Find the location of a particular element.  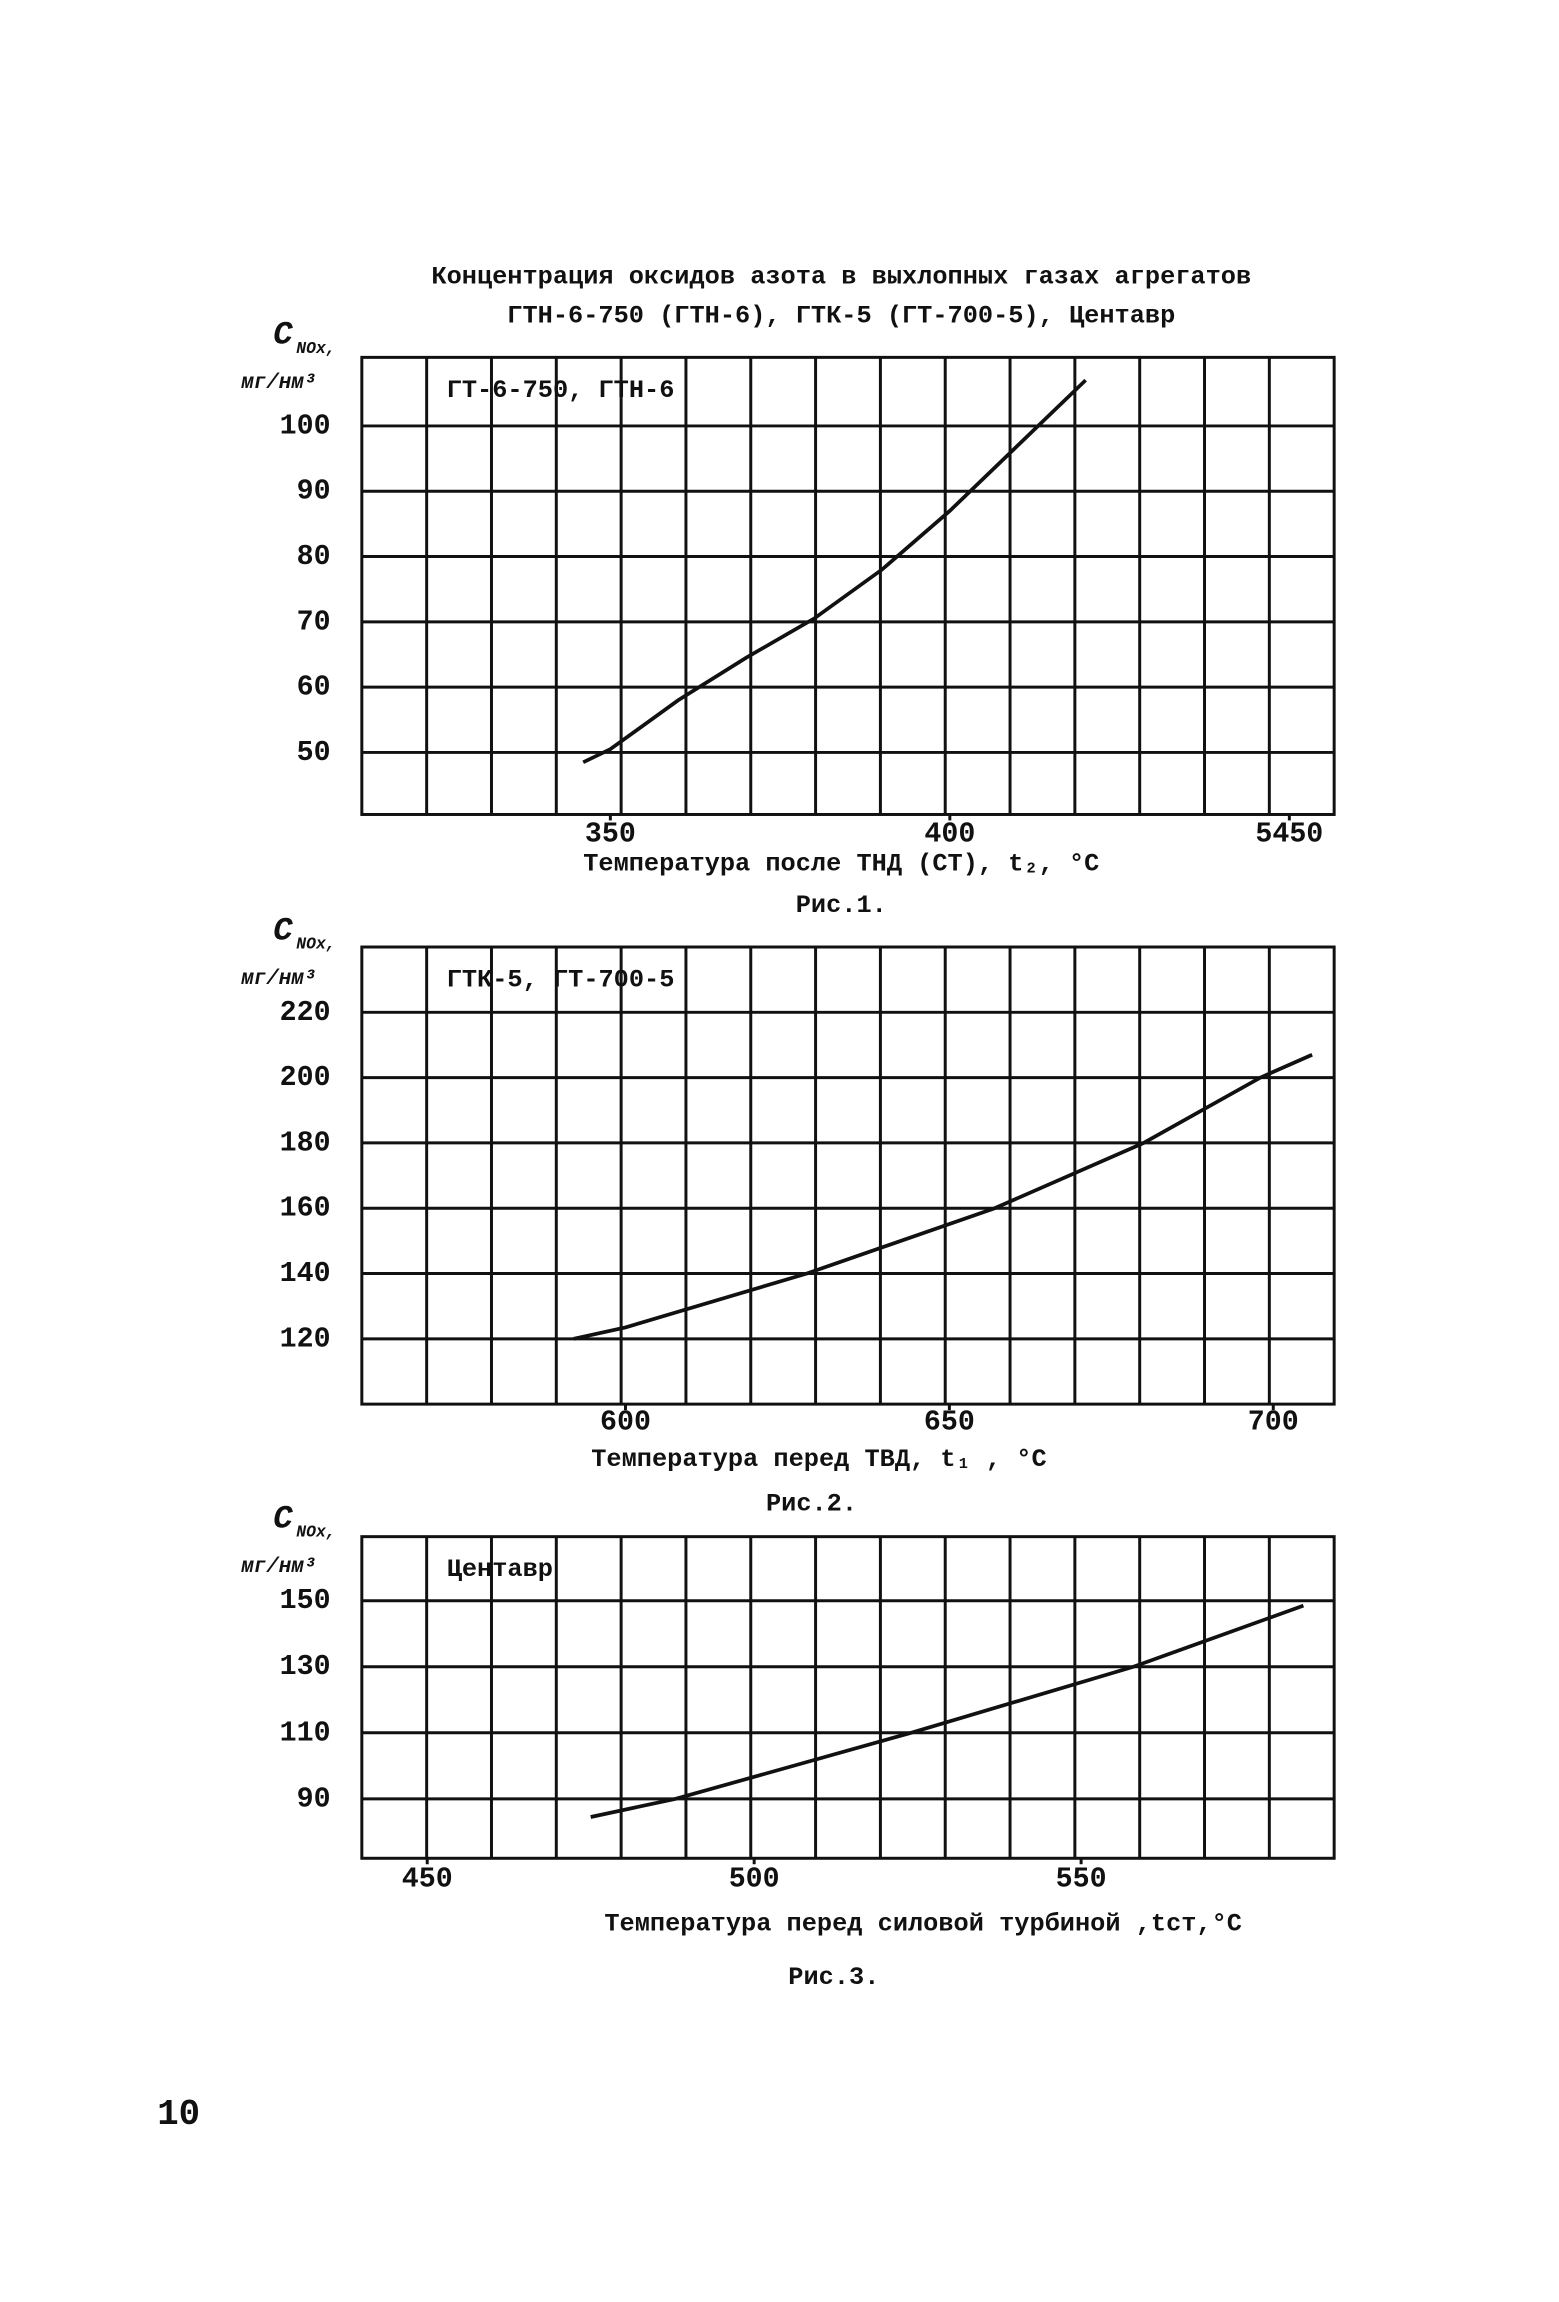

x-tick-label: 500 is located at coordinates (754, 1880).